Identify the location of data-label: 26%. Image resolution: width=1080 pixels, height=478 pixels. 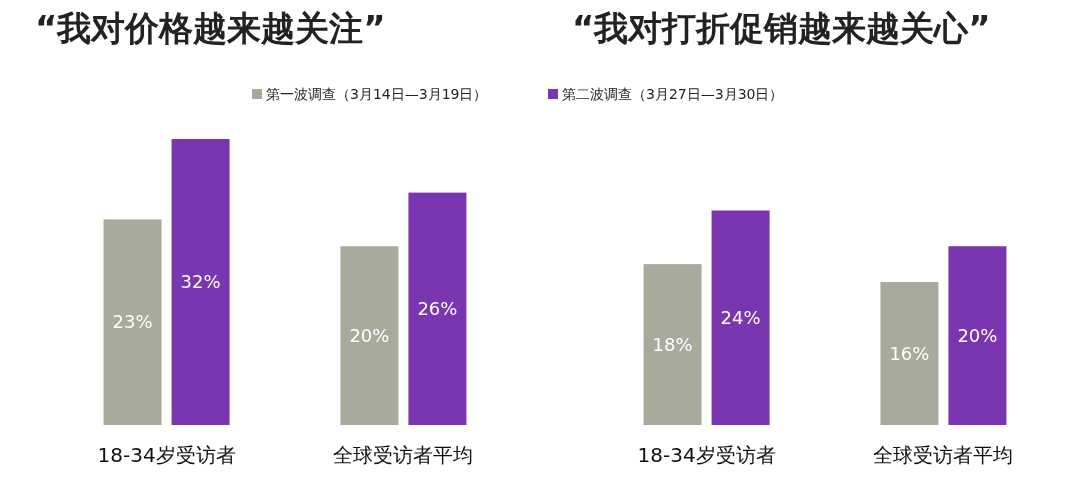
(437, 308).